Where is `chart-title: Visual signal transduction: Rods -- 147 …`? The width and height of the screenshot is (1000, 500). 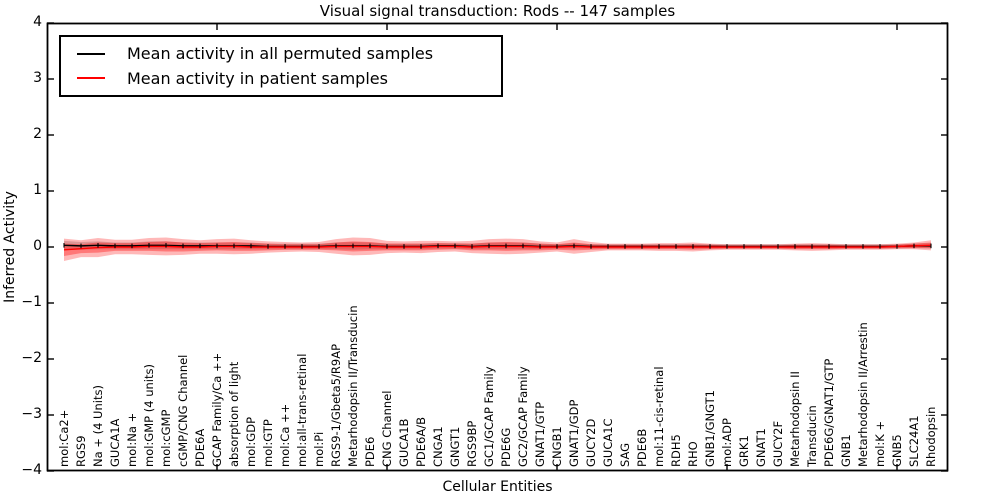
chart-title: Visual signal transduction: Rods -- 147 … is located at coordinates (497, 11).